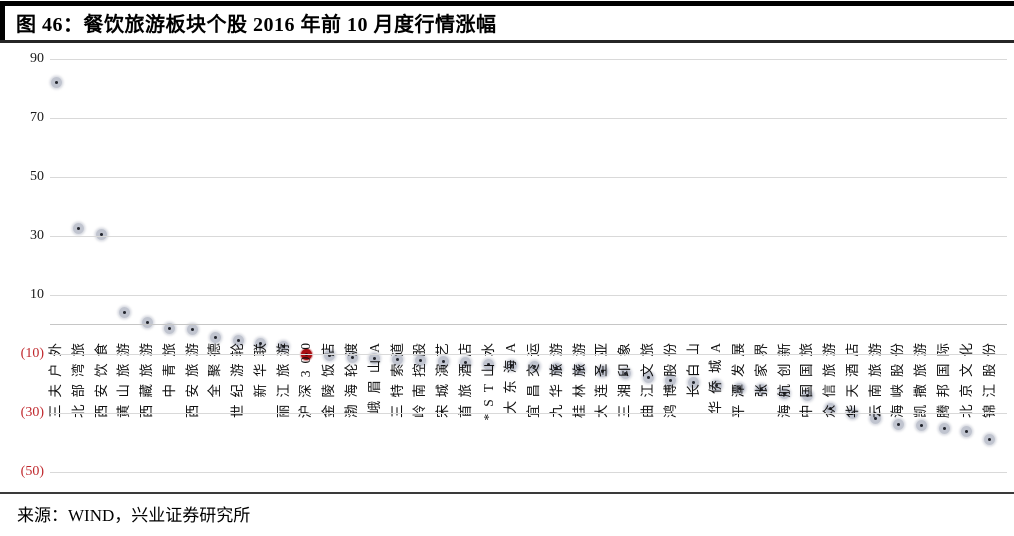  Describe the element at coordinates (37, 117) in the screenshot. I see `y-tick-label: 70` at that location.